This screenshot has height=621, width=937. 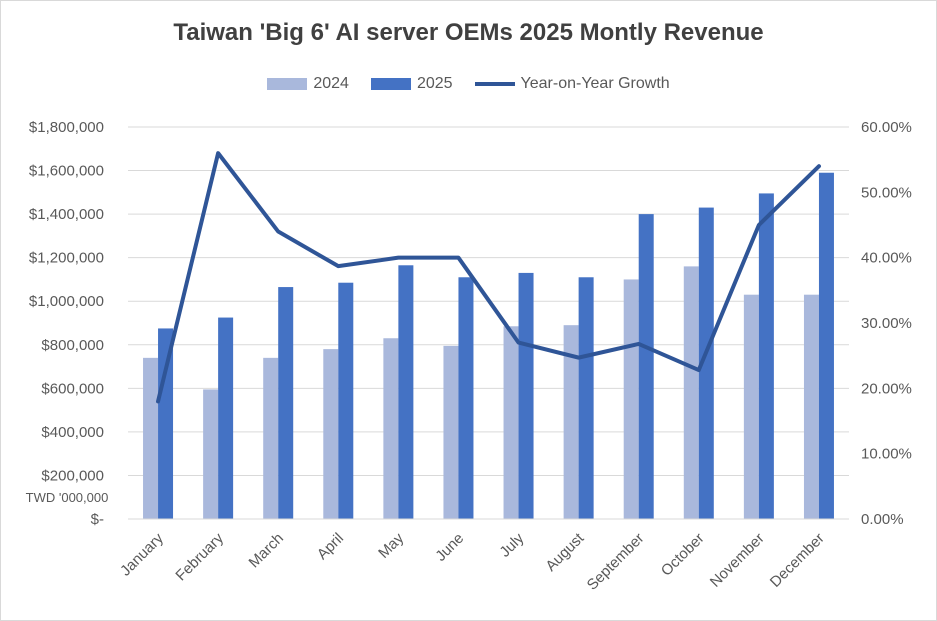 What do you see at coordinates (595, 83) in the screenshot?
I see `legend-label-yoy: Year-on-Year Growth` at bounding box center [595, 83].